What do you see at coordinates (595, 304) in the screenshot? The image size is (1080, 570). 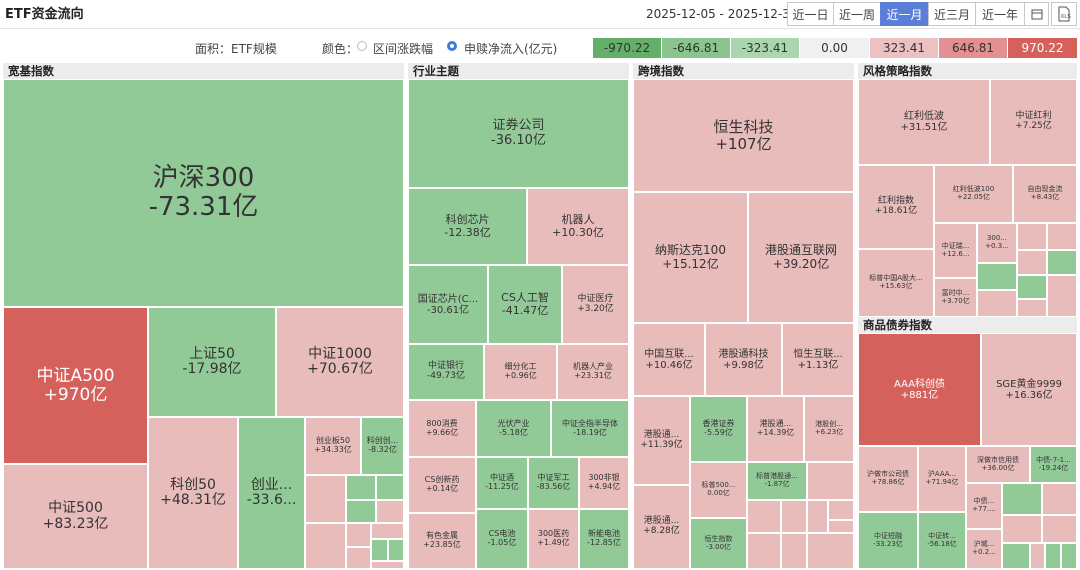 I see `treemap-tile: 中证医疗 +3.20亿` at bounding box center [595, 304].